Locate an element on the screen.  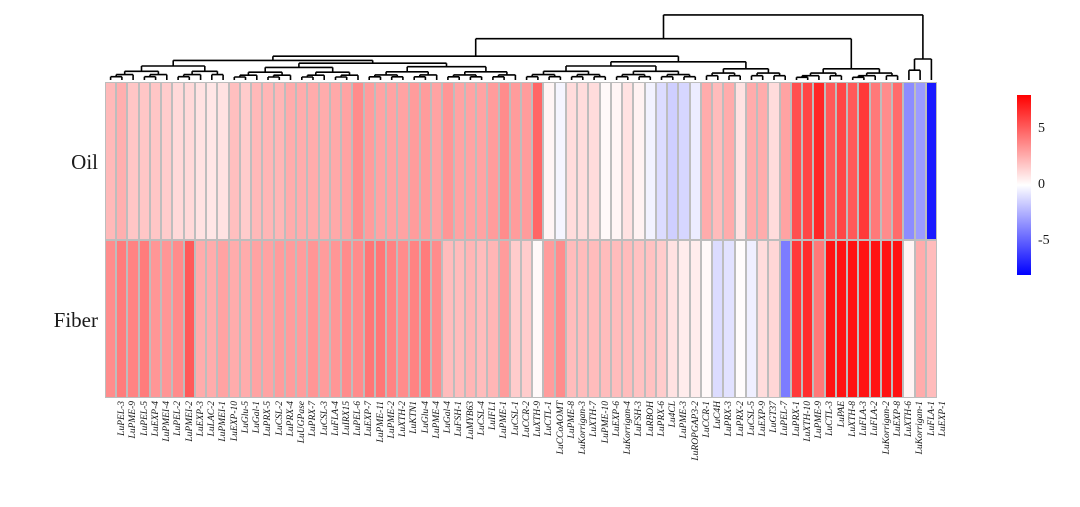
column-label: LuCCoAOMT is located at coordinates (560, 428).